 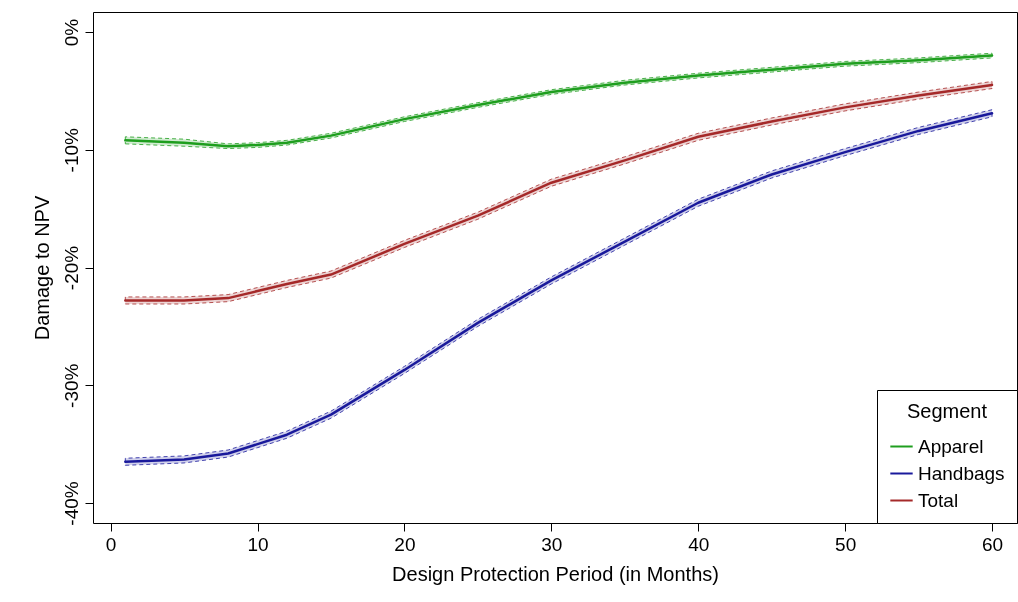 I want to click on x-tick-label: 60, so click(x=992, y=544).